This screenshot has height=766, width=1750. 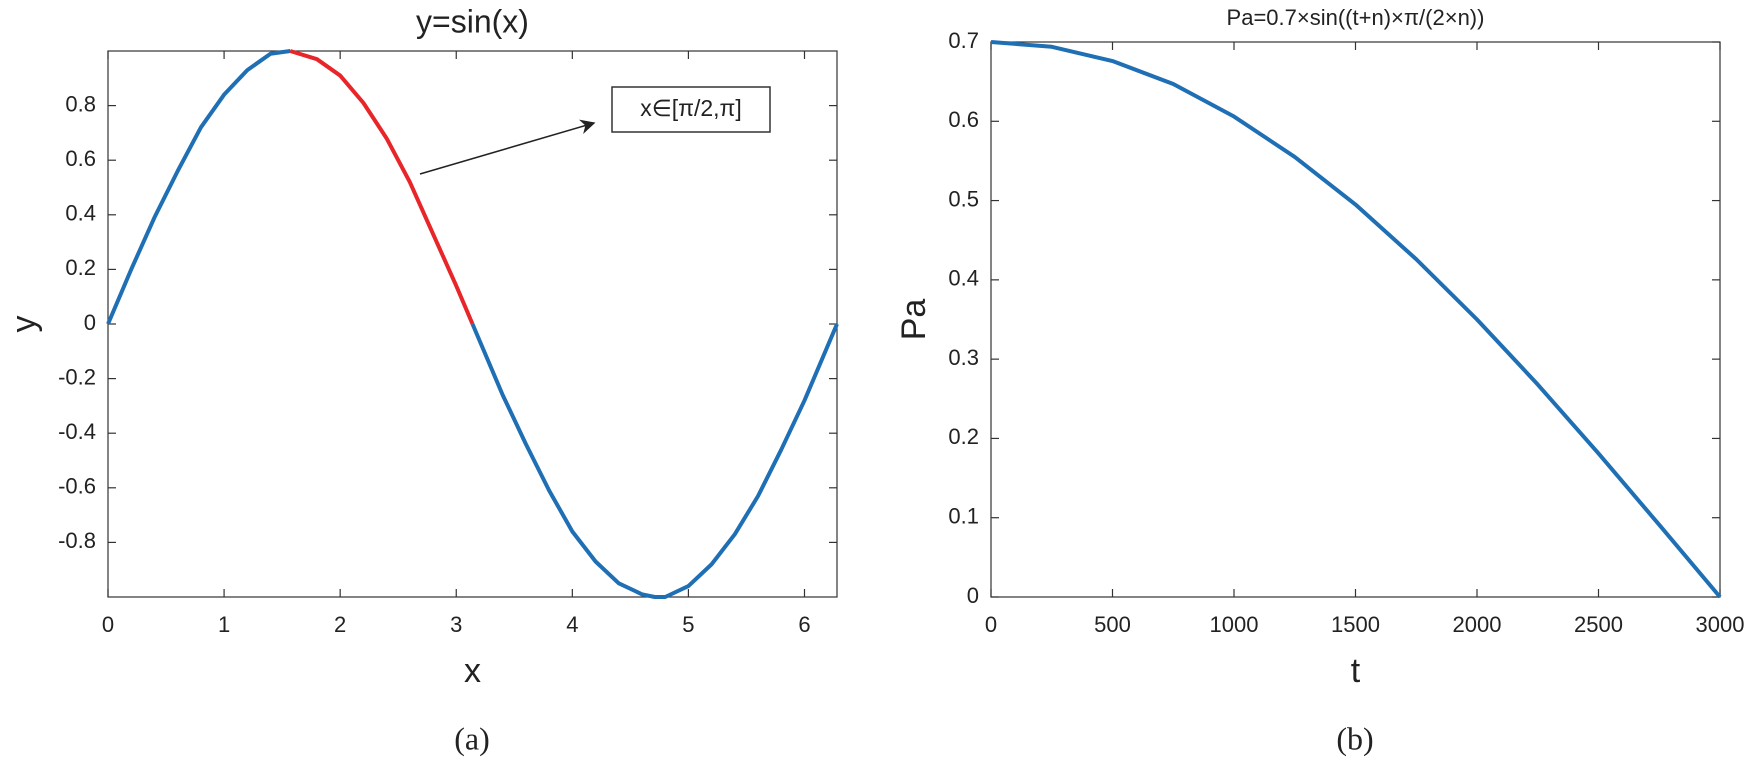 What do you see at coordinates (77, 486) in the screenshot?
I see `y-tick-label: -0.6` at bounding box center [77, 486].